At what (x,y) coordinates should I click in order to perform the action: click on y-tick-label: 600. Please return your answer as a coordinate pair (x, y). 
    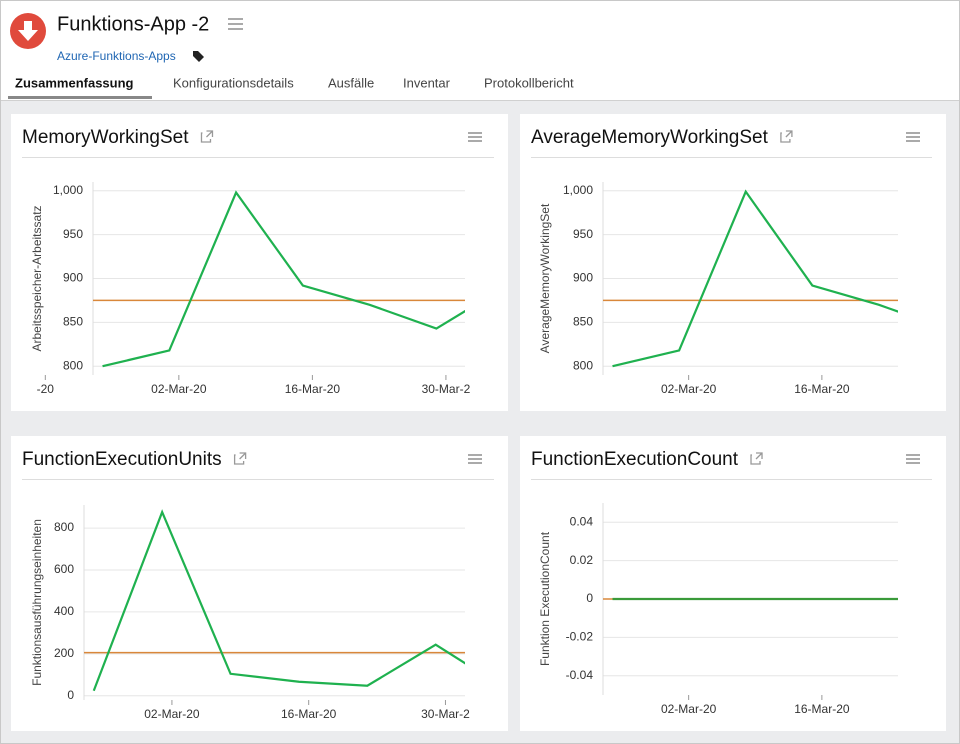
    Looking at the image, I should click on (64, 569).